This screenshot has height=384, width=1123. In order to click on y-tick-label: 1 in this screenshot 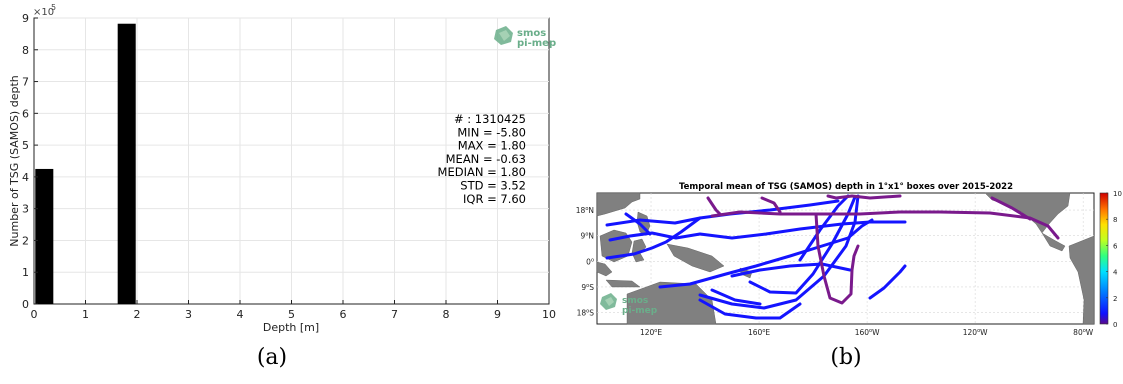, I will do `click(25, 272)`.